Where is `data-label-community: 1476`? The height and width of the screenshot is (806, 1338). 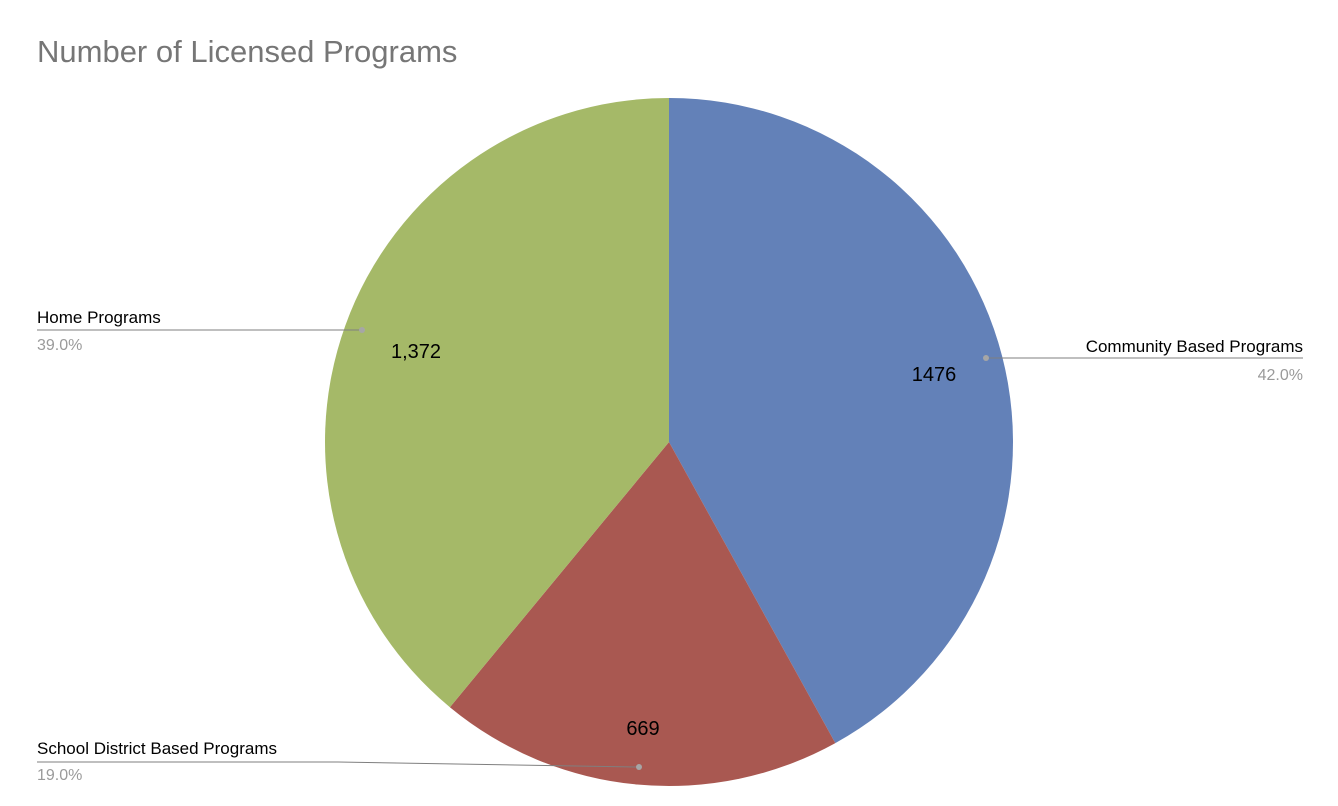 data-label-community: 1476 is located at coordinates (934, 375).